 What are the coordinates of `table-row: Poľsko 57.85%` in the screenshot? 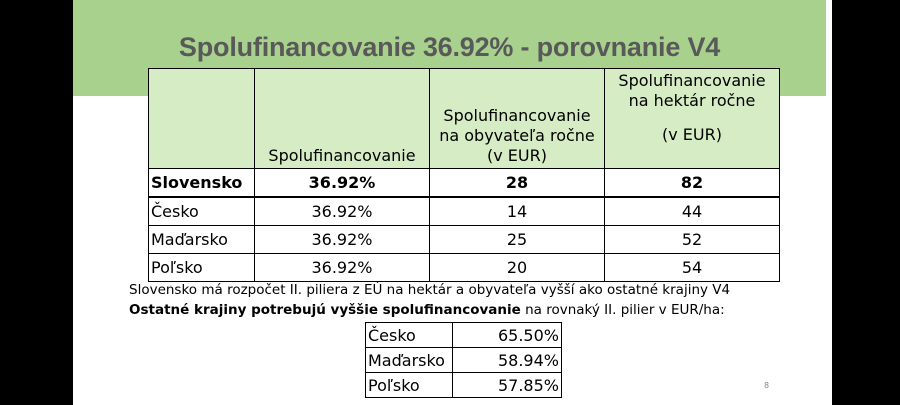 It's located at (463, 385).